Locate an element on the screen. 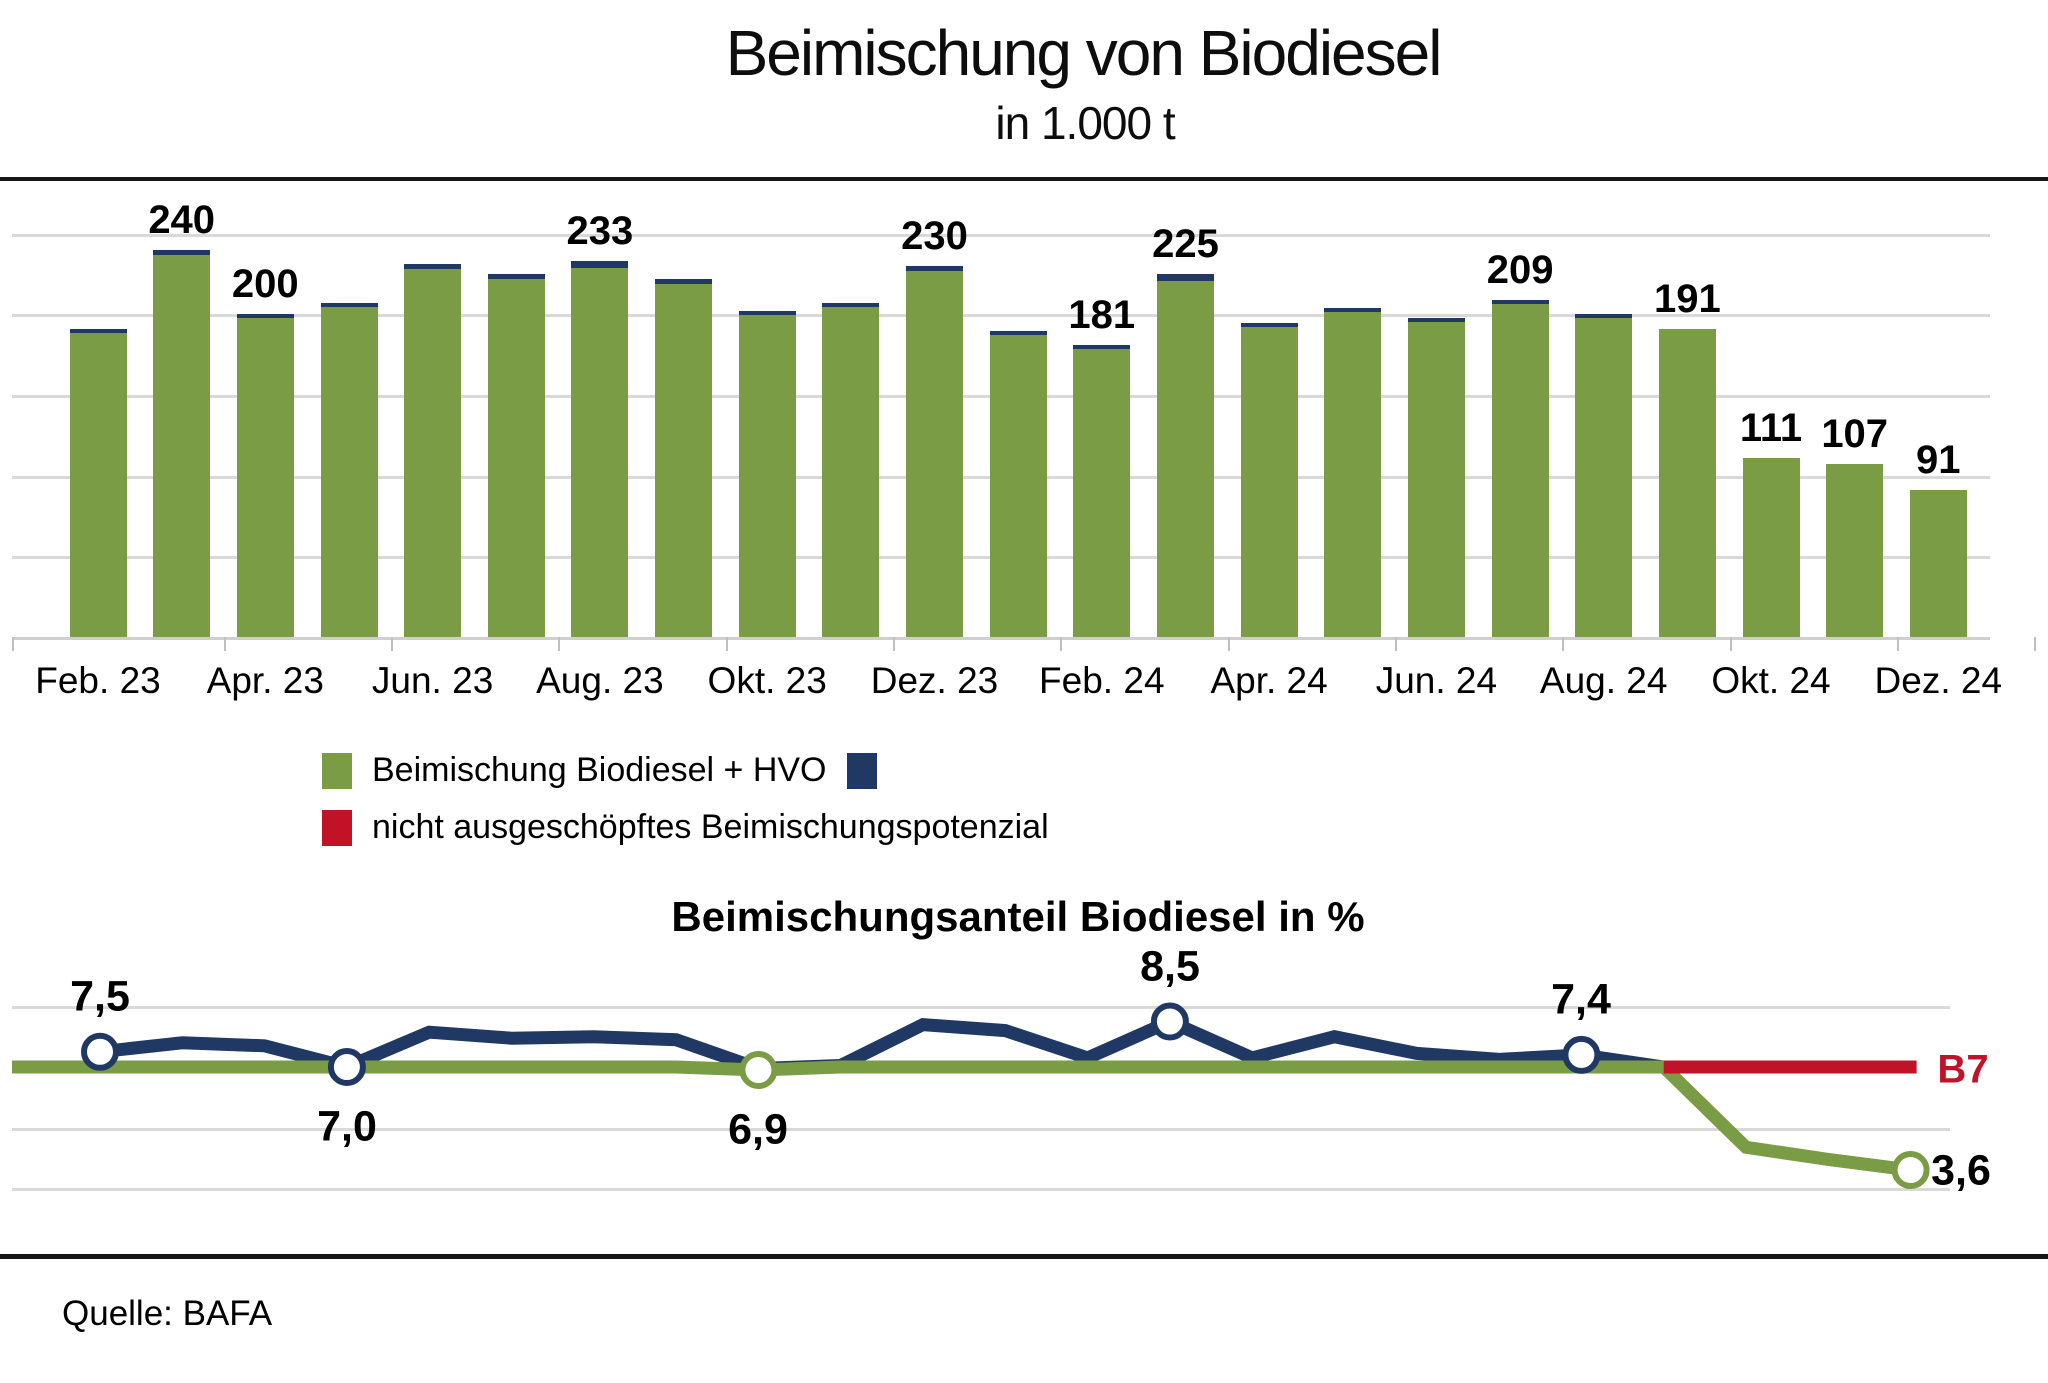 The height and width of the screenshot is (1383, 2048). bar-hvo-cap-Dez. 23 is located at coordinates (934, 268).